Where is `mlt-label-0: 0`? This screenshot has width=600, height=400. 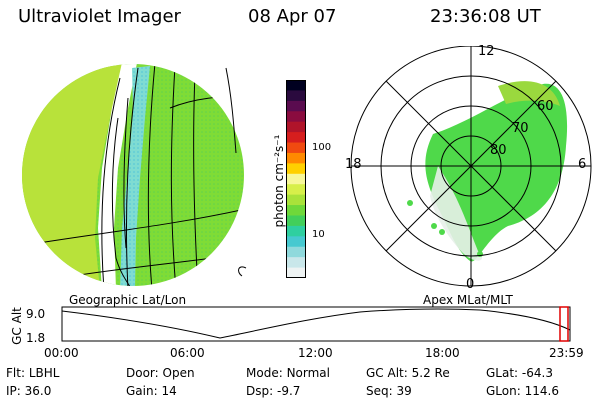
mlt-label-0: 0 is located at coordinates (470, 284).